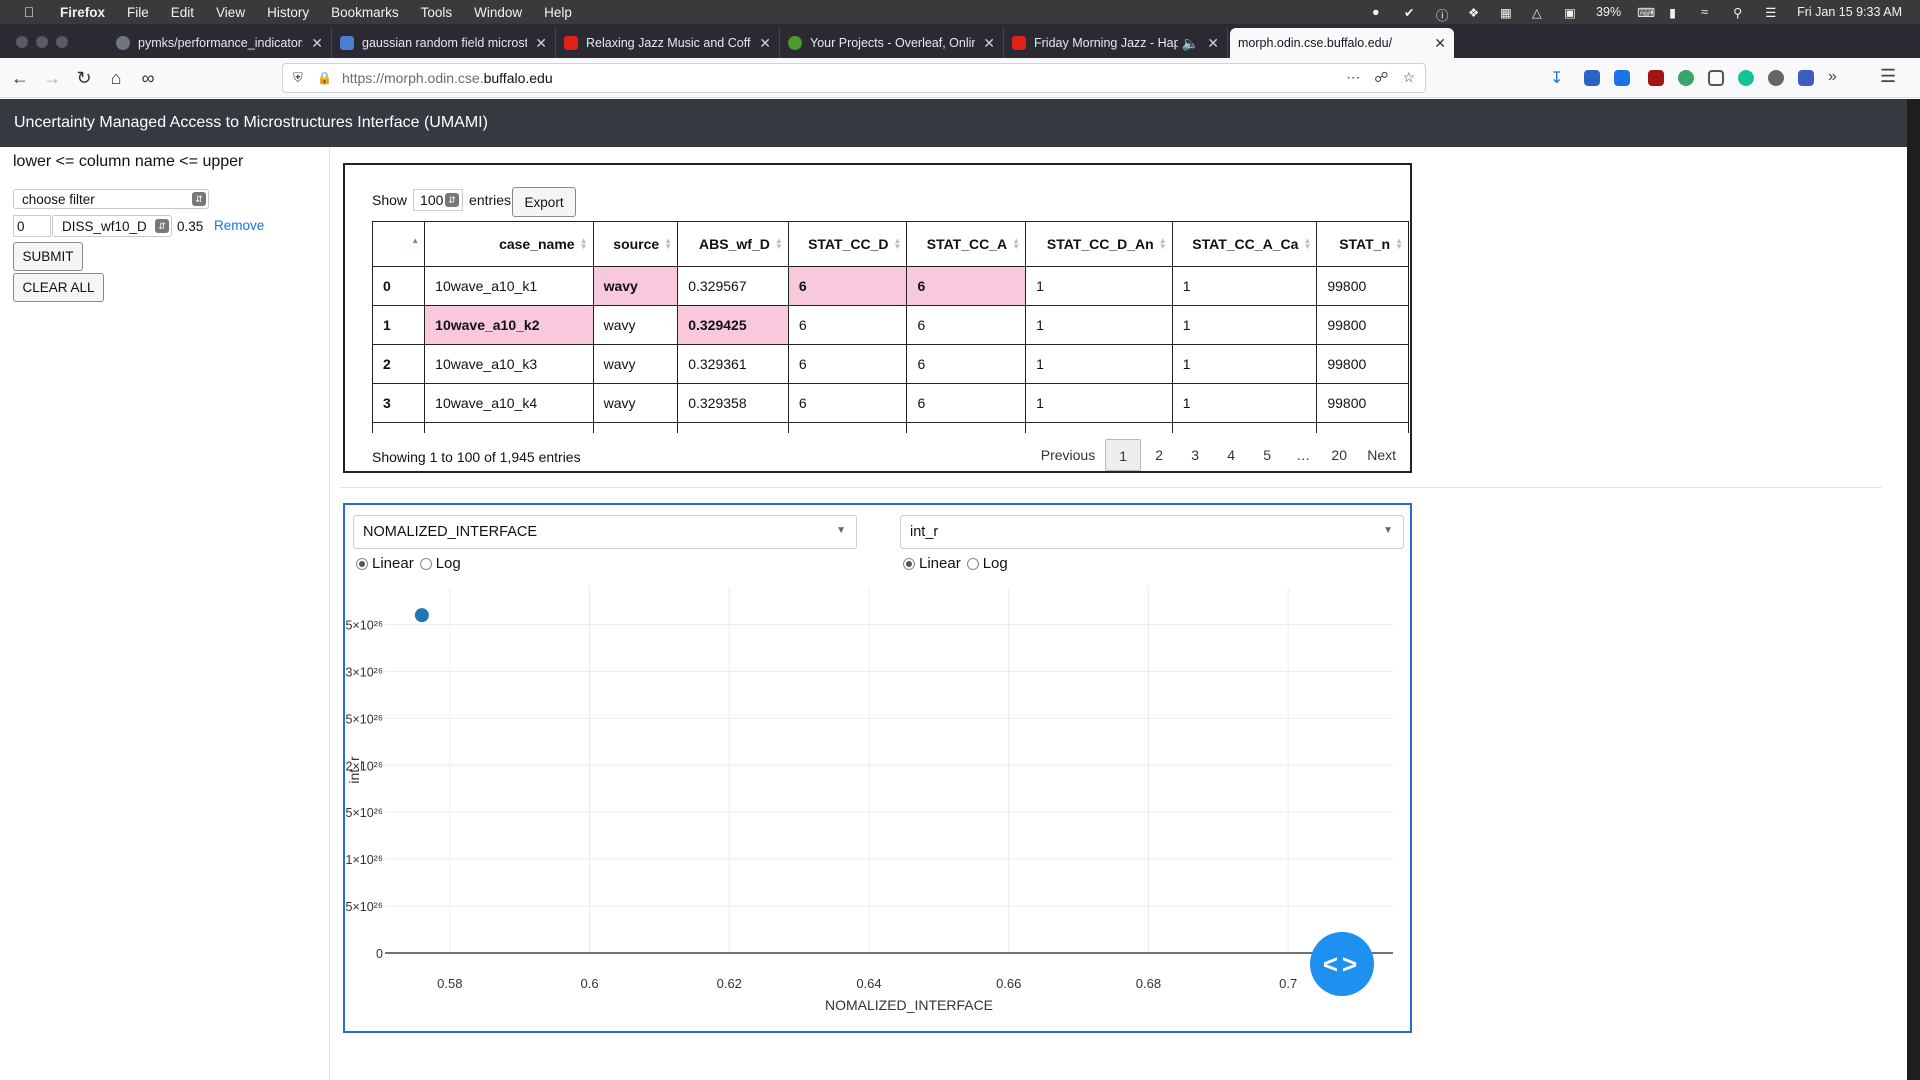  Describe the element at coordinates (1381, 455) in the screenshot. I see `pager-next: Next` at that location.